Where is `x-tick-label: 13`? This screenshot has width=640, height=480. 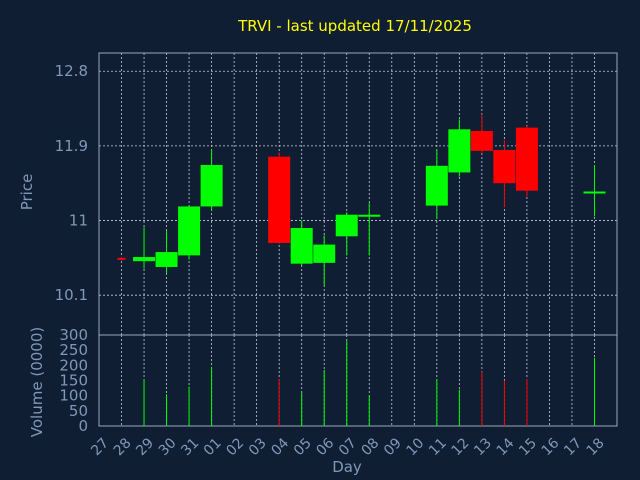
x-tick-label: 13 is located at coordinates (483, 447).